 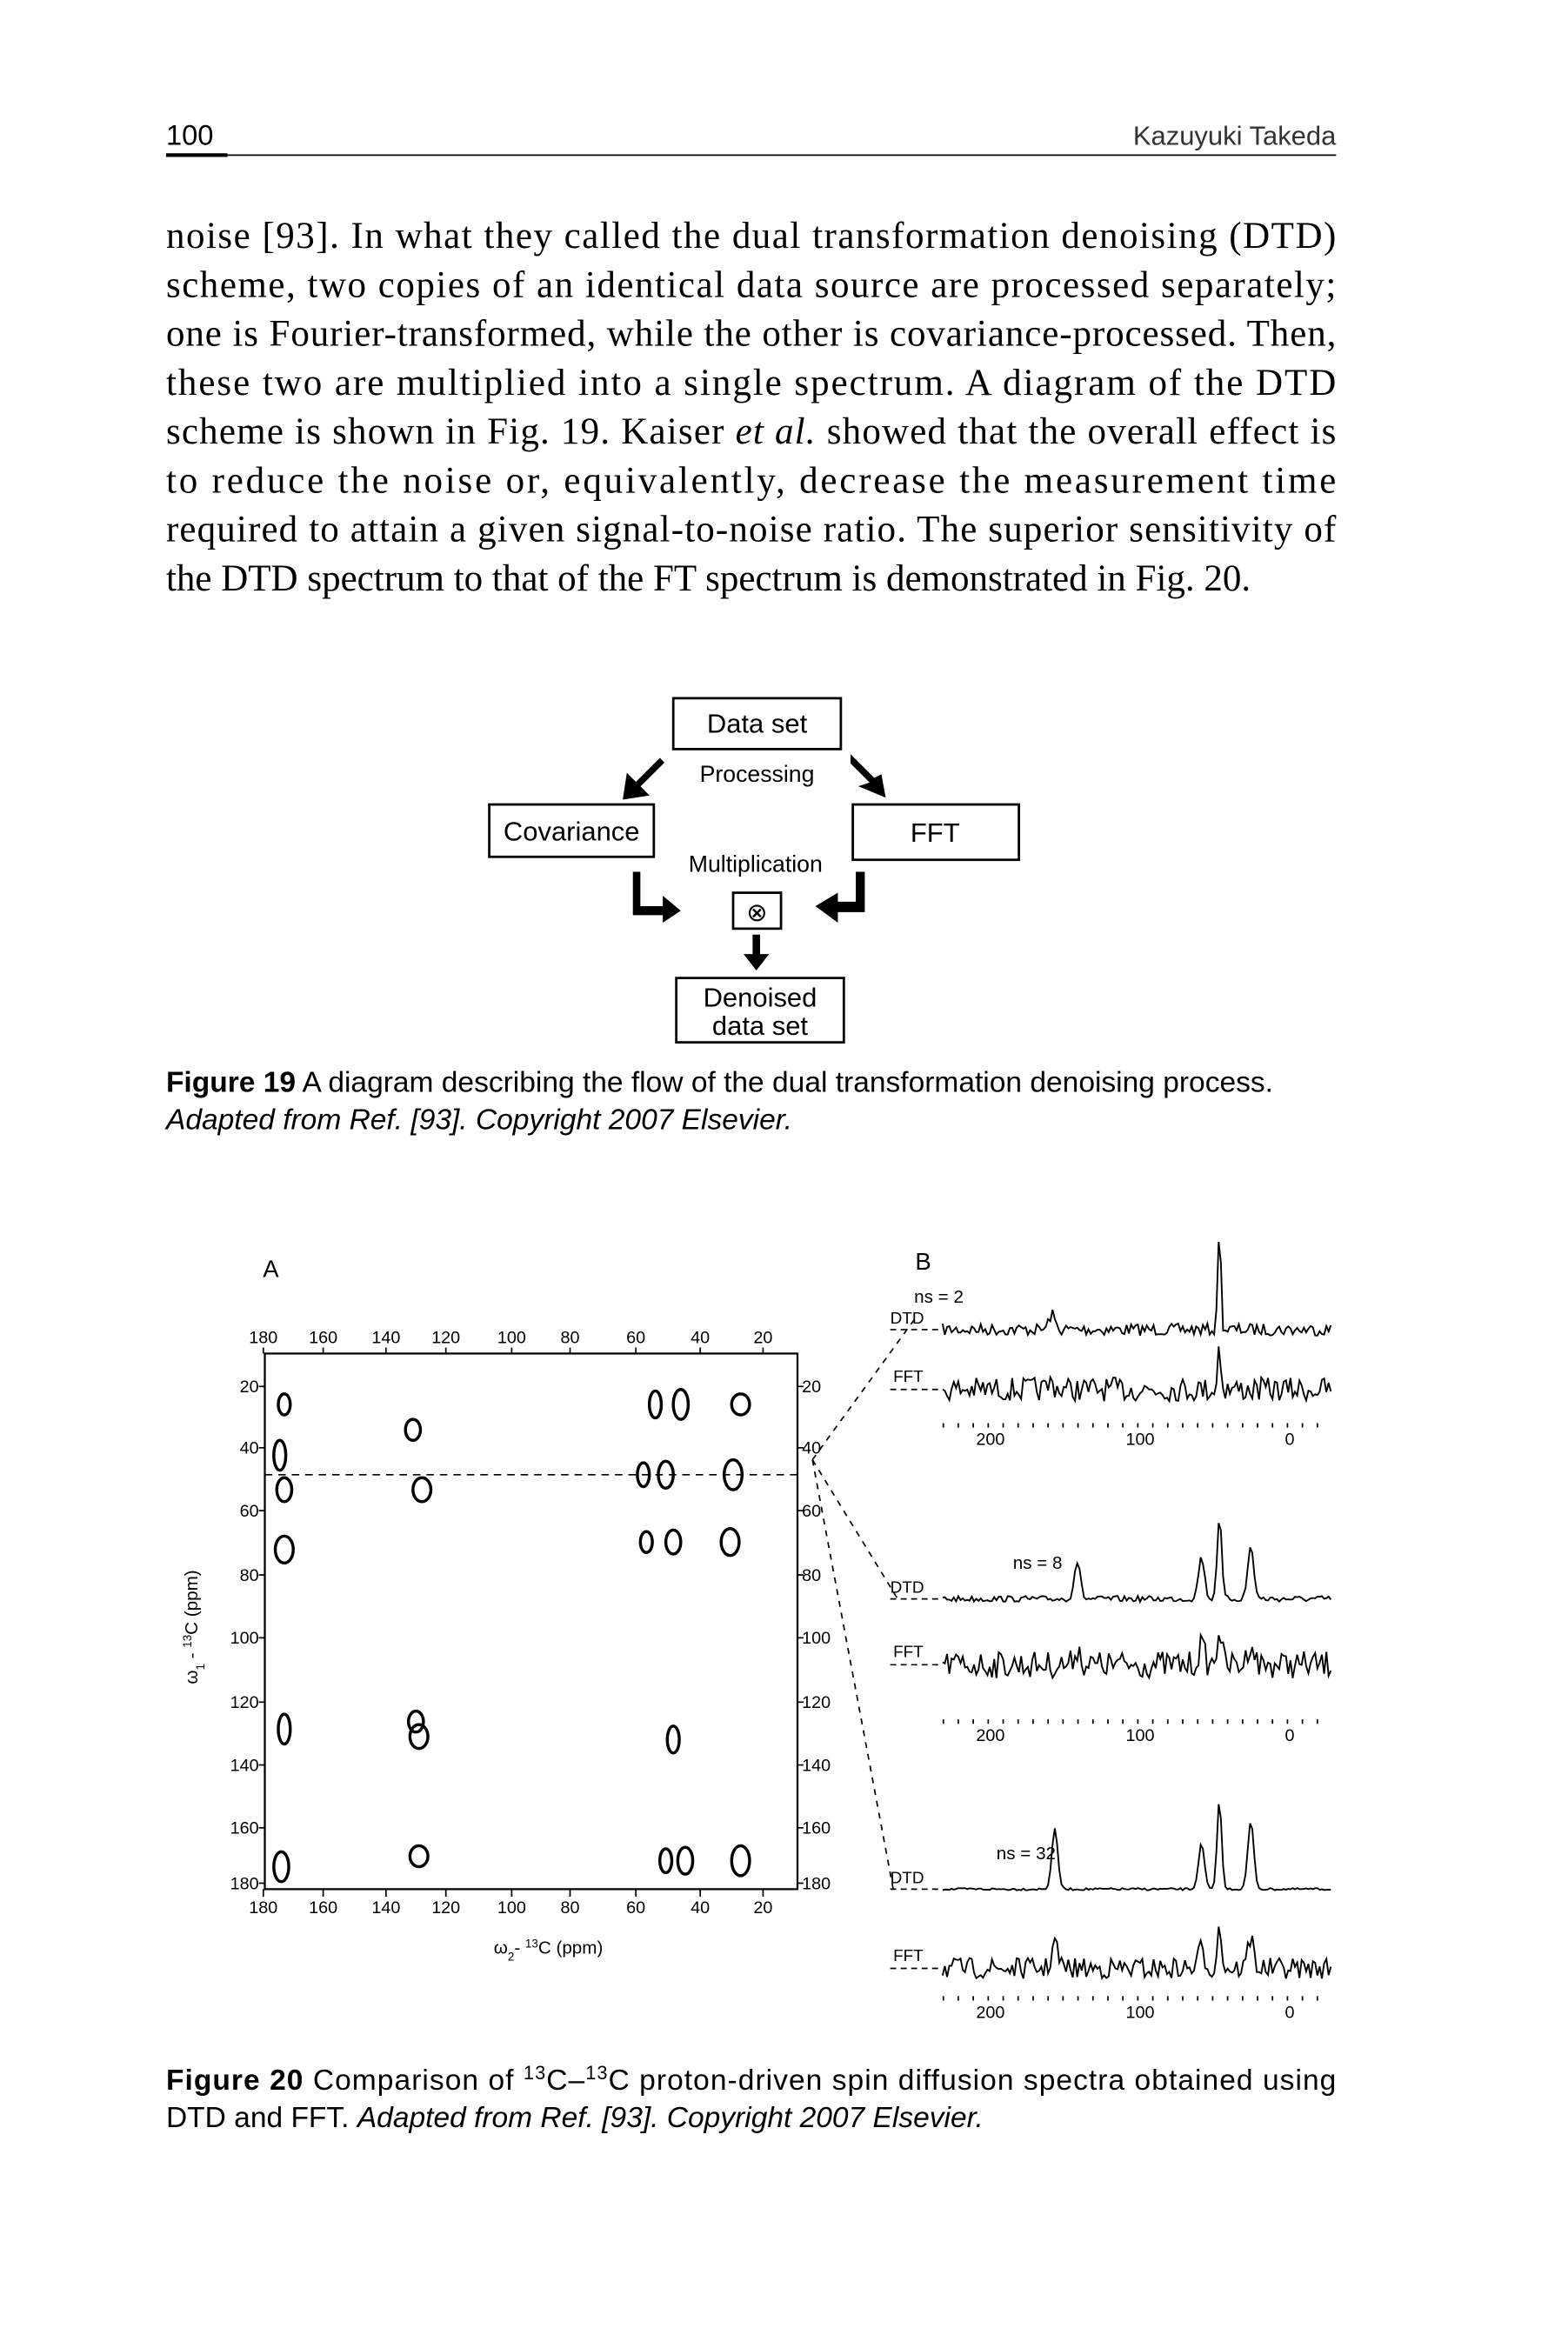 I want to click on text-span: 1, so click(x=200, y=1667).